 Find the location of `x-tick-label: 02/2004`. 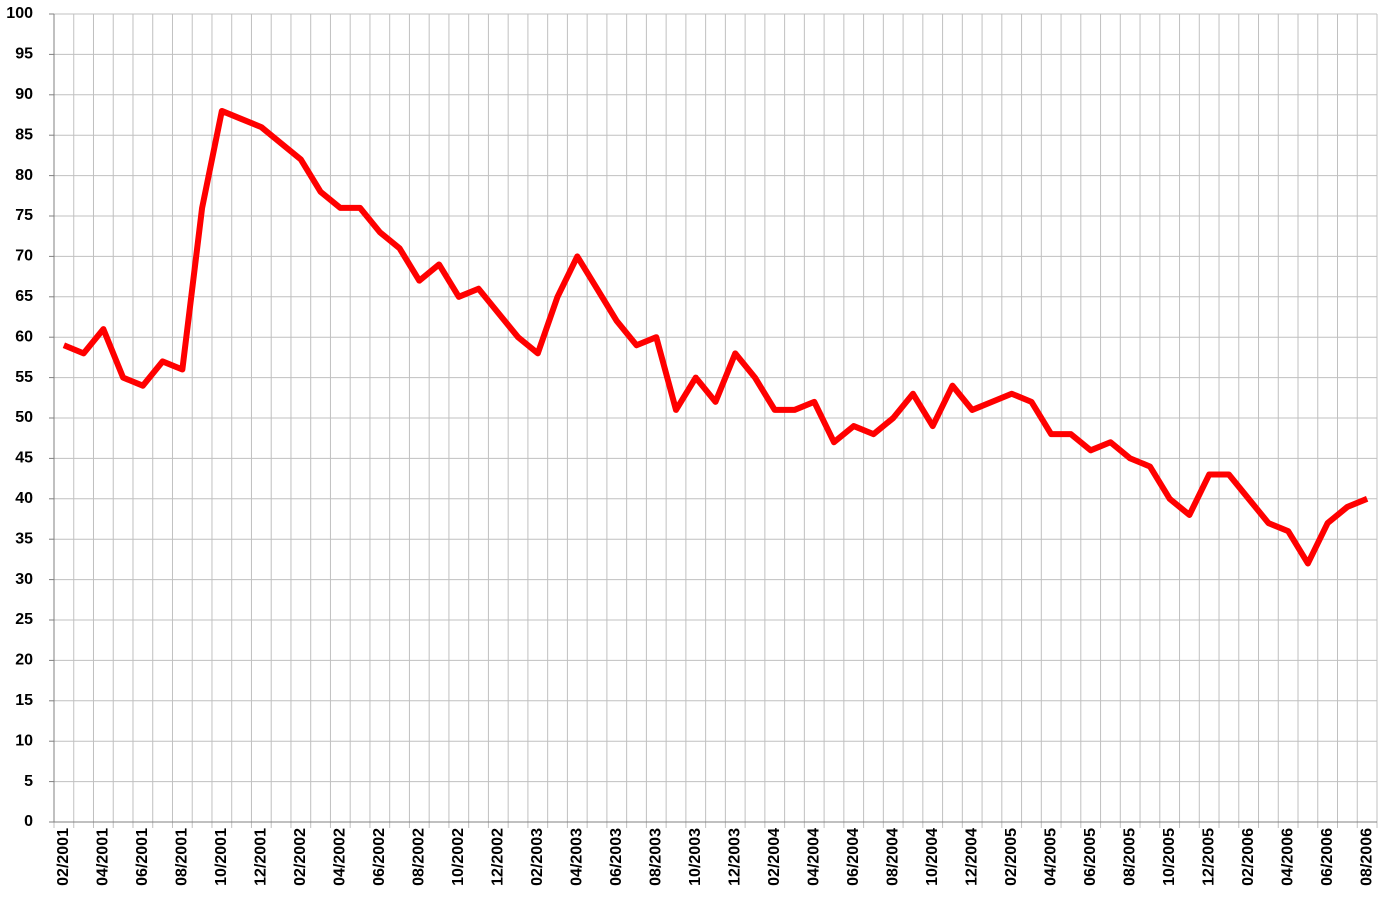

x-tick-label: 02/2004 is located at coordinates (774, 857).